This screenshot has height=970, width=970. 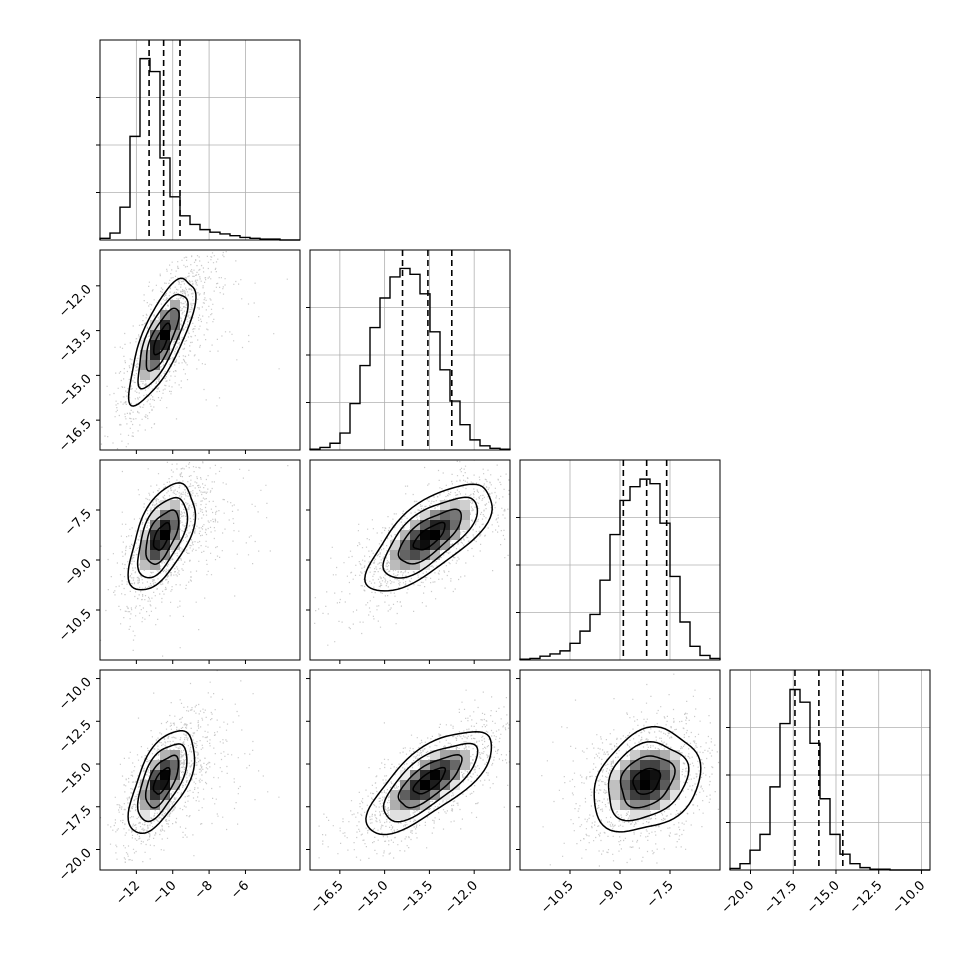 I want to click on scatter-points, so click(x=194, y=350).